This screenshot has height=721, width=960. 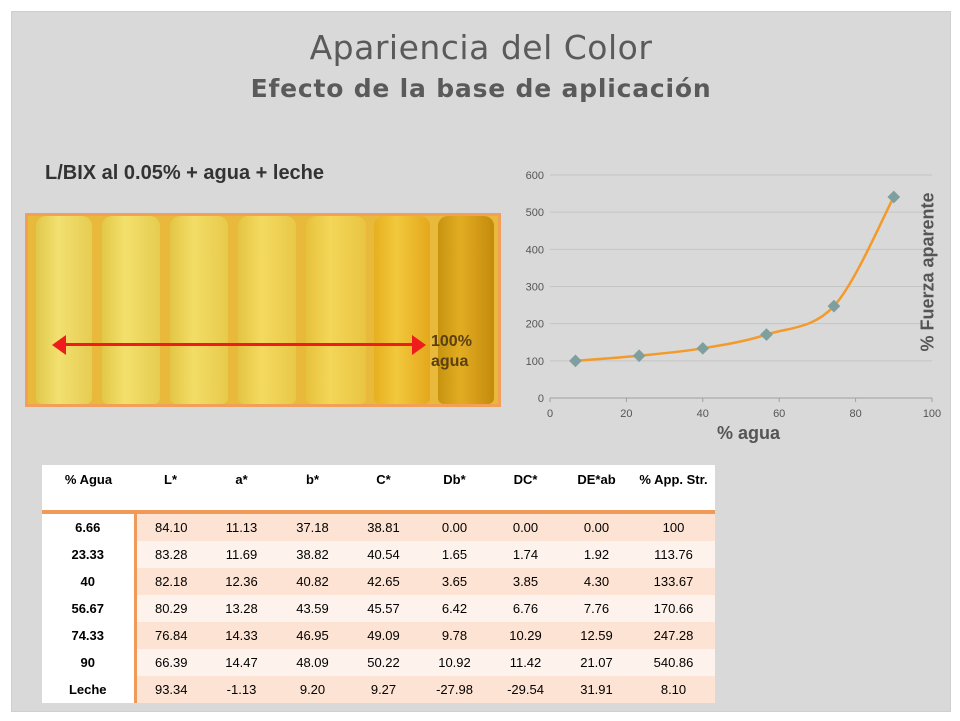 What do you see at coordinates (535, 213) in the screenshot?
I see `y-tick-label: 500` at bounding box center [535, 213].